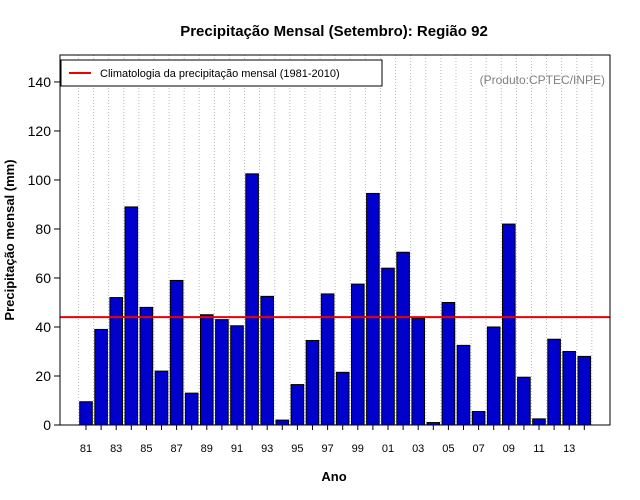 The width and height of the screenshot is (640, 500). I want to click on x-tick-label: 97, so click(327, 449).